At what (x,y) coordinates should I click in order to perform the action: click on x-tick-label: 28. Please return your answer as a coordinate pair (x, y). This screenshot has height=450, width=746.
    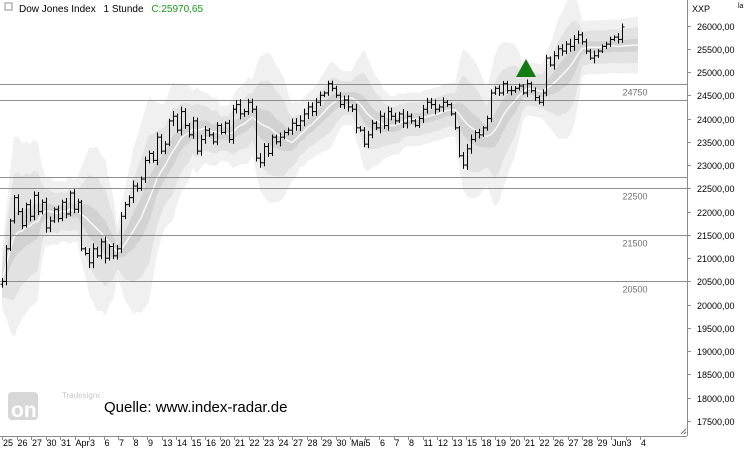
    Looking at the image, I should click on (588, 443).